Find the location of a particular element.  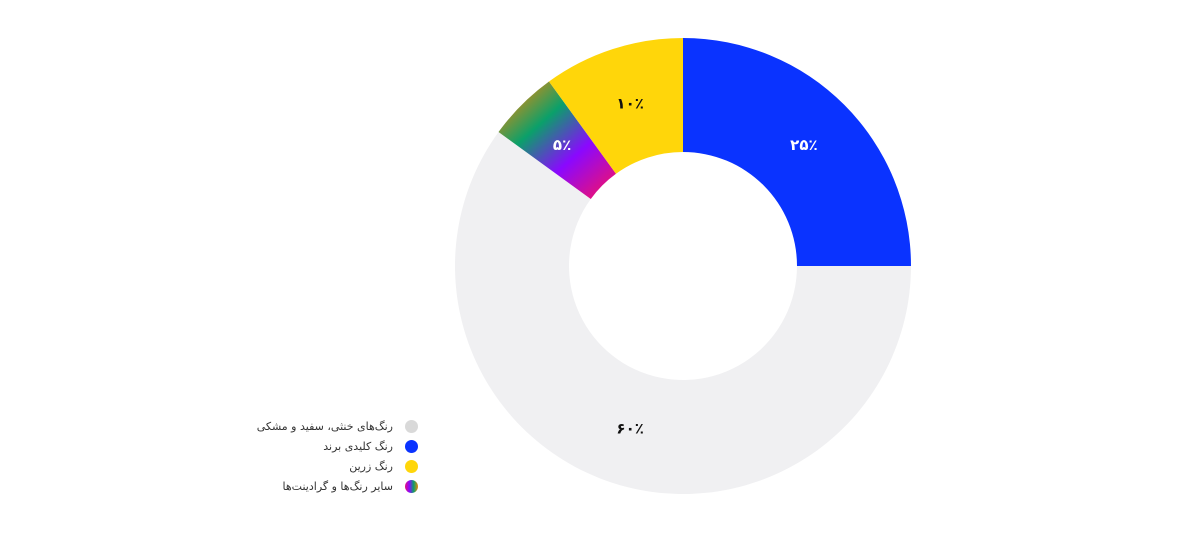

legend-item: سایر رنگ‌ها و گرادینت‌ها is located at coordinates (329, 486).